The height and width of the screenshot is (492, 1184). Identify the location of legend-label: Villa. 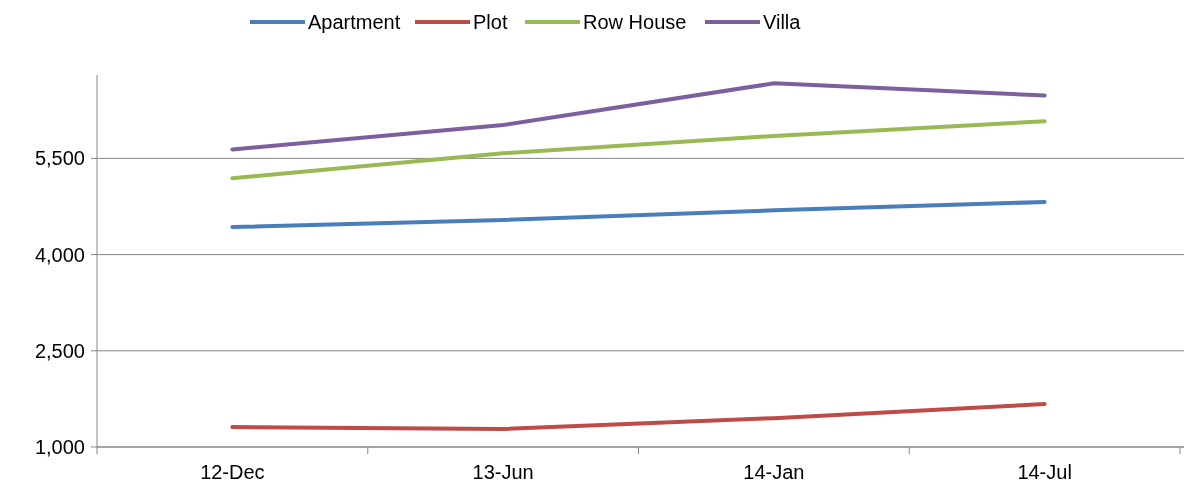
(782, 22).